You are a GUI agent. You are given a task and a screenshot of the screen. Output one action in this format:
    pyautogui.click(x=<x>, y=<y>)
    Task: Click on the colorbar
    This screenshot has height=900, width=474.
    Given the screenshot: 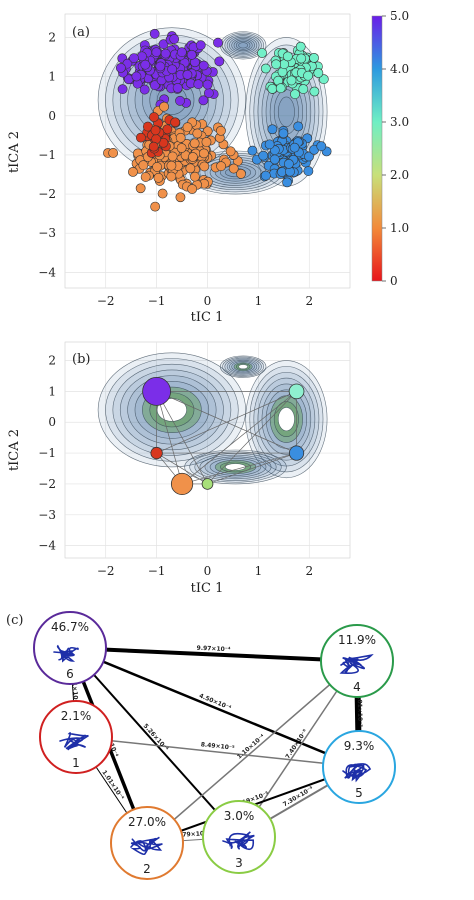 What is the action you would take?
    pyautogui.click(x=377, y=148)
    